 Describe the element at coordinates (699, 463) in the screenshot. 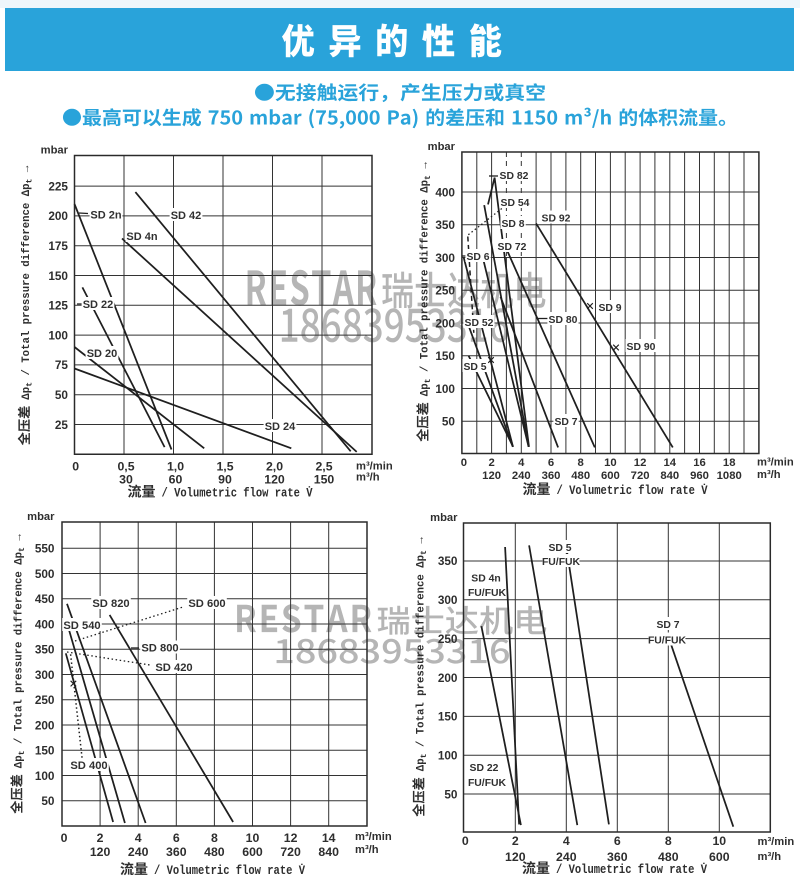

I see `svg-text: 16` at that location.